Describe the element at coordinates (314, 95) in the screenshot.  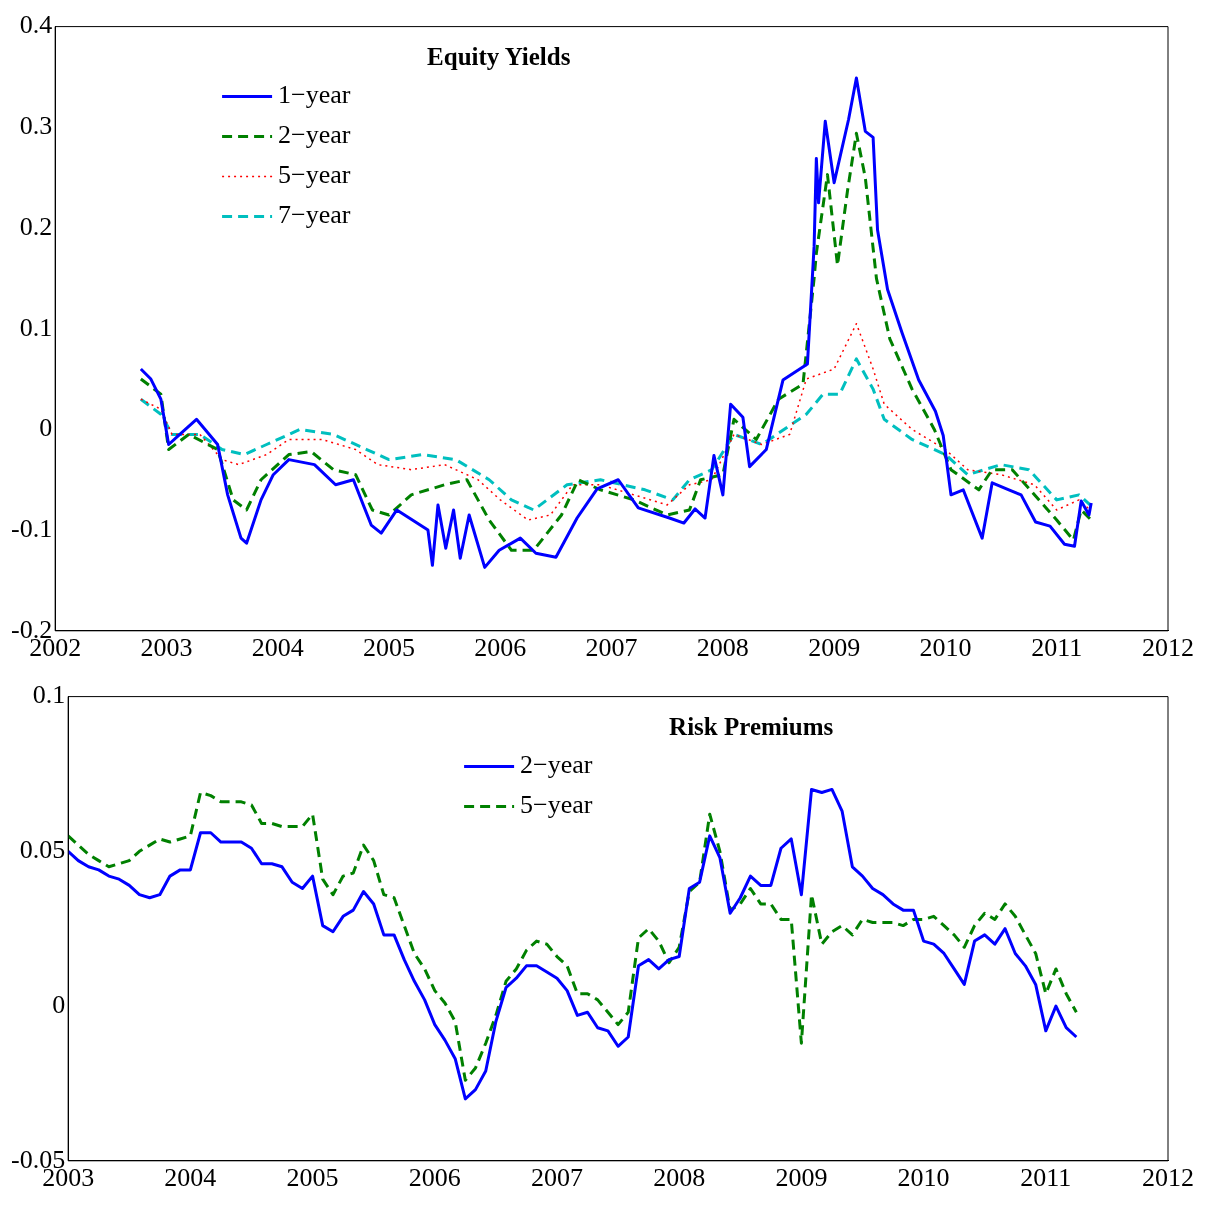
I see `legend-label: 1−year` at that location.